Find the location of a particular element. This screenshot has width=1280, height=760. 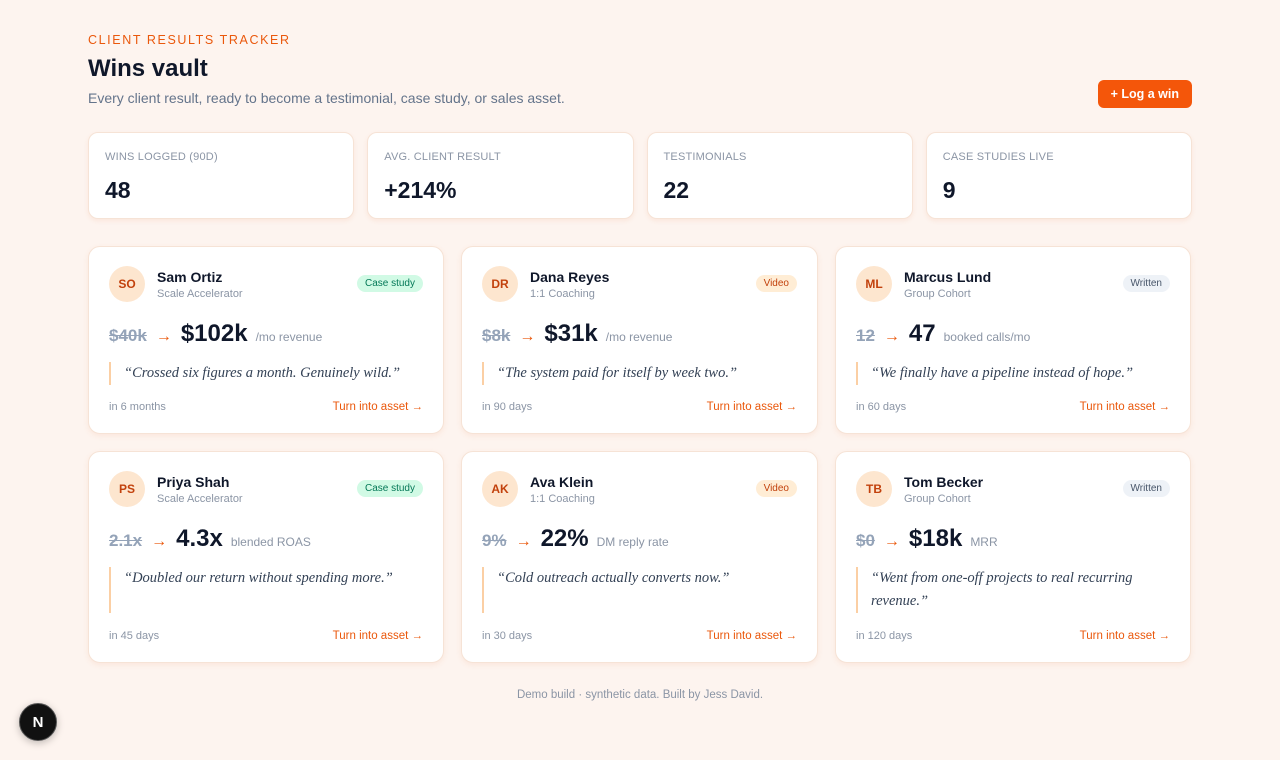

client-info: Sam Ortiz Scale Accelerator is located at coordinates (200, 284).